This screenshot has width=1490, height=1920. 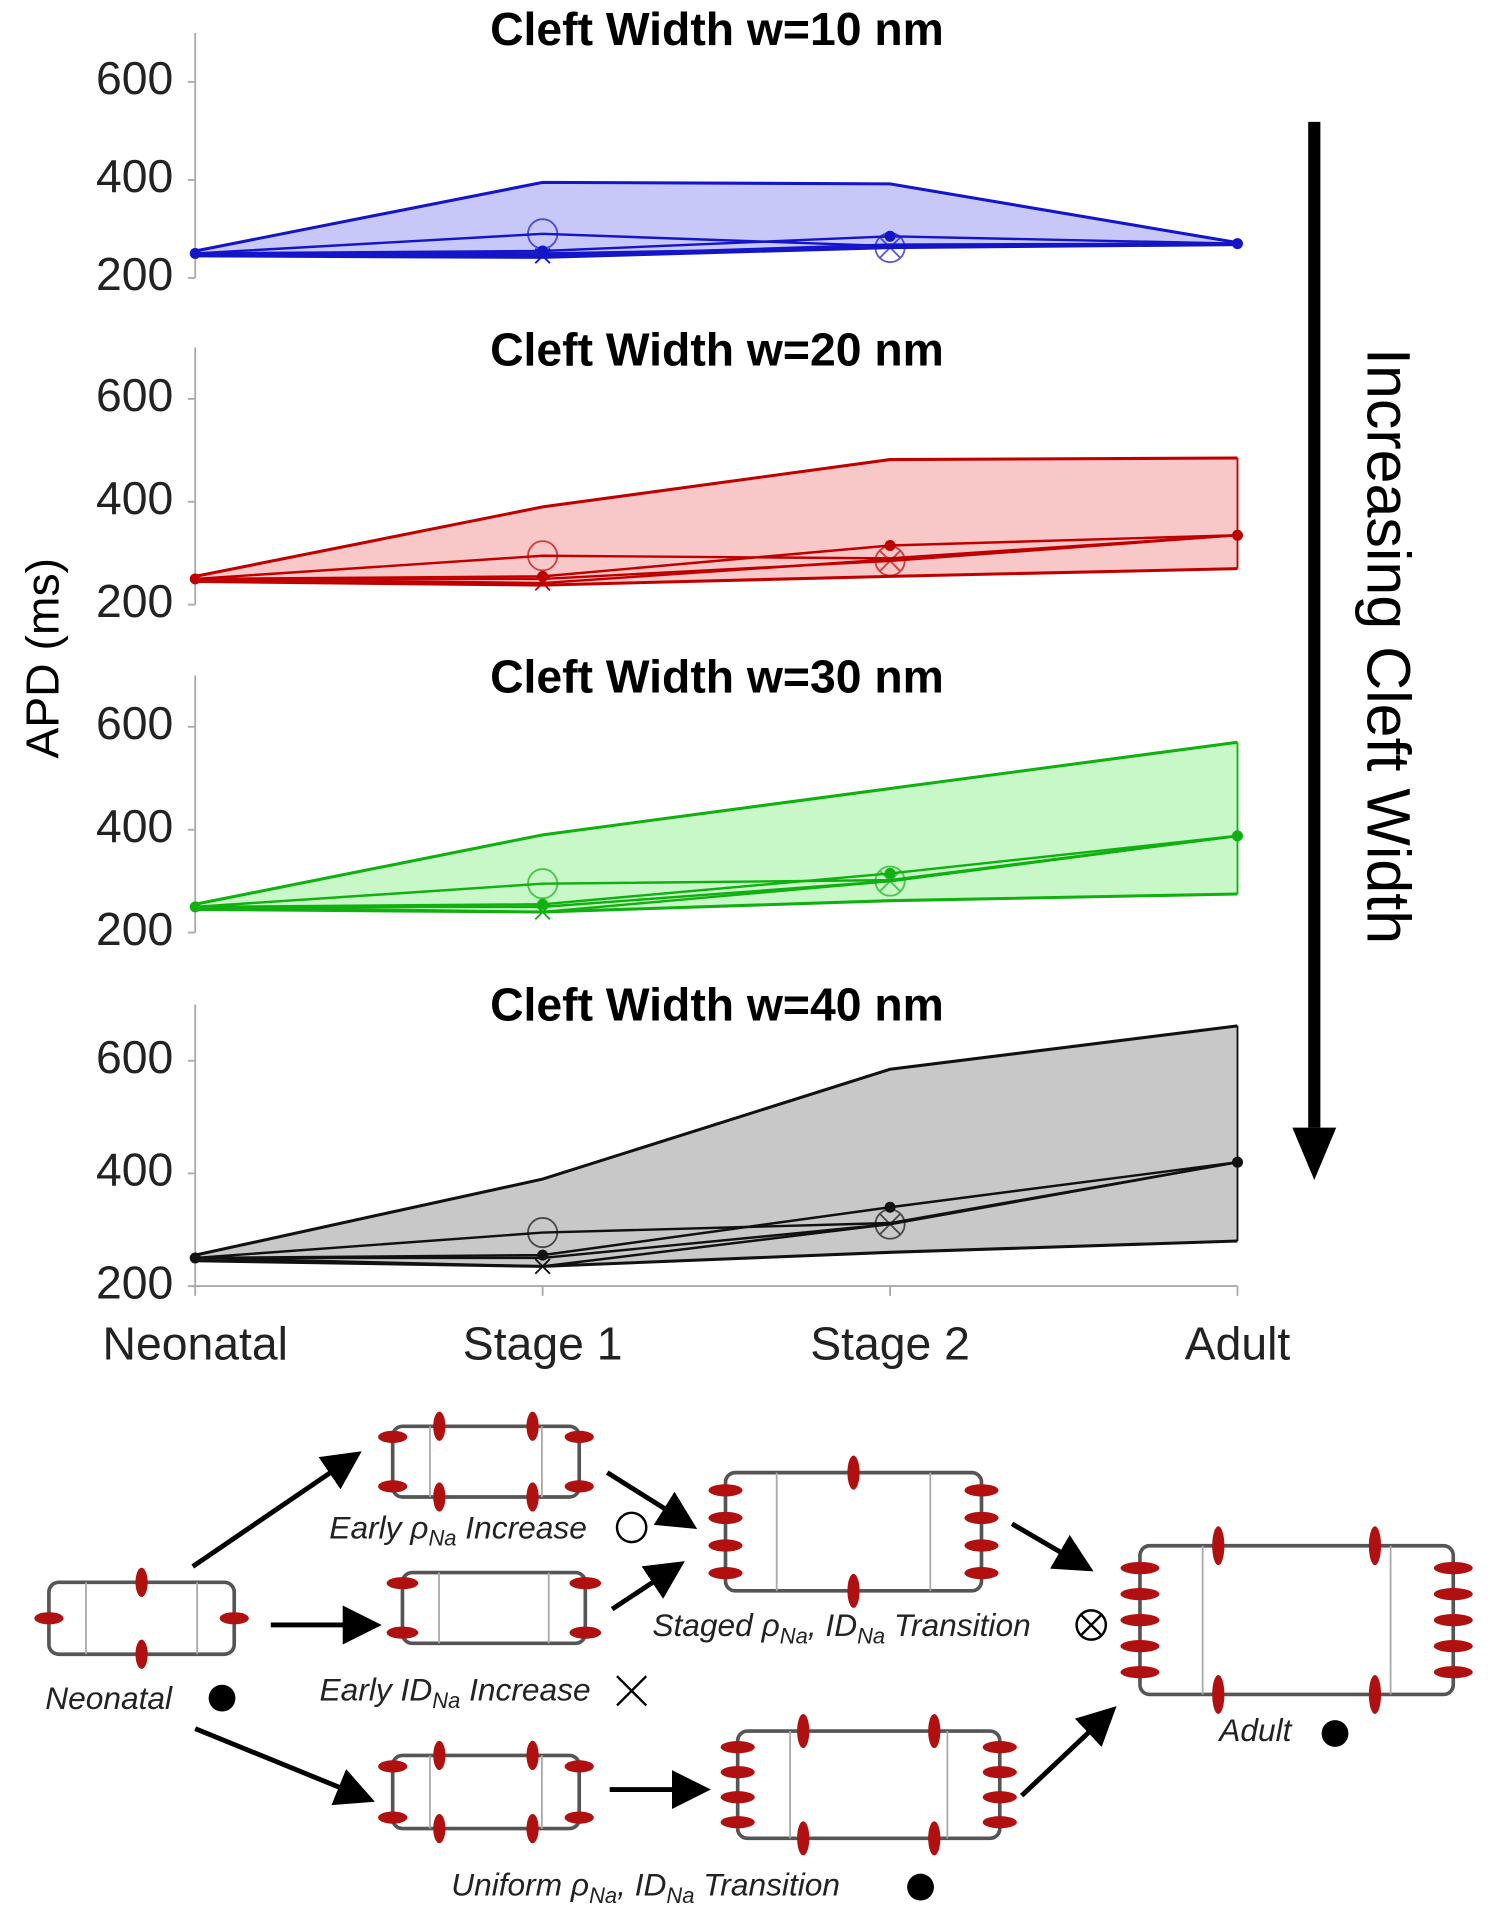 I want to click on panel: Cleft Width w=10 nm 200 400 600, so click(x=669, y=151).